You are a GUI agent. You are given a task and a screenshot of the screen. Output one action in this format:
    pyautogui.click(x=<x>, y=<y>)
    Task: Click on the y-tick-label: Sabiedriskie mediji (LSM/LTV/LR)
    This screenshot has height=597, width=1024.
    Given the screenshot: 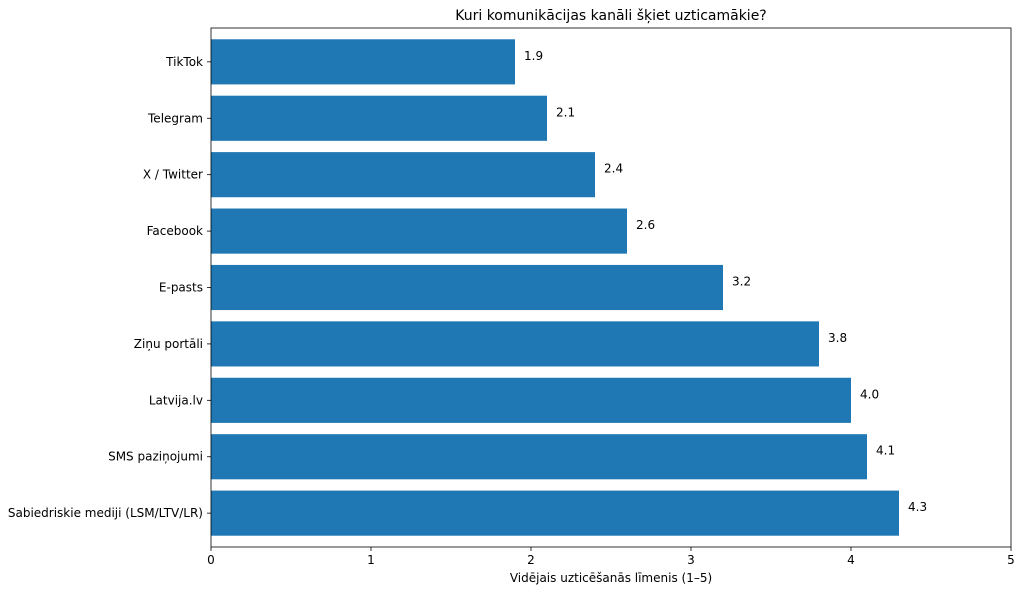 What is the action you would take?
    pyautogui.click(x=105, y=513)
    